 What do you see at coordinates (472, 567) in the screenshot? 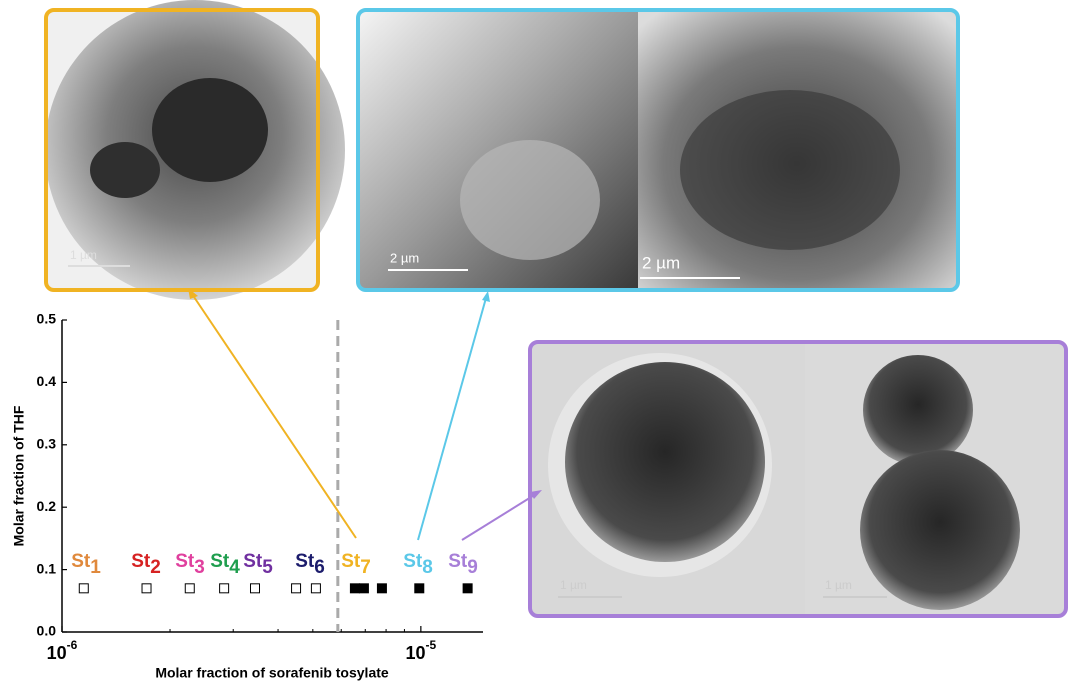
I see `label-subscript: 9` at bounding box center [472, 567].